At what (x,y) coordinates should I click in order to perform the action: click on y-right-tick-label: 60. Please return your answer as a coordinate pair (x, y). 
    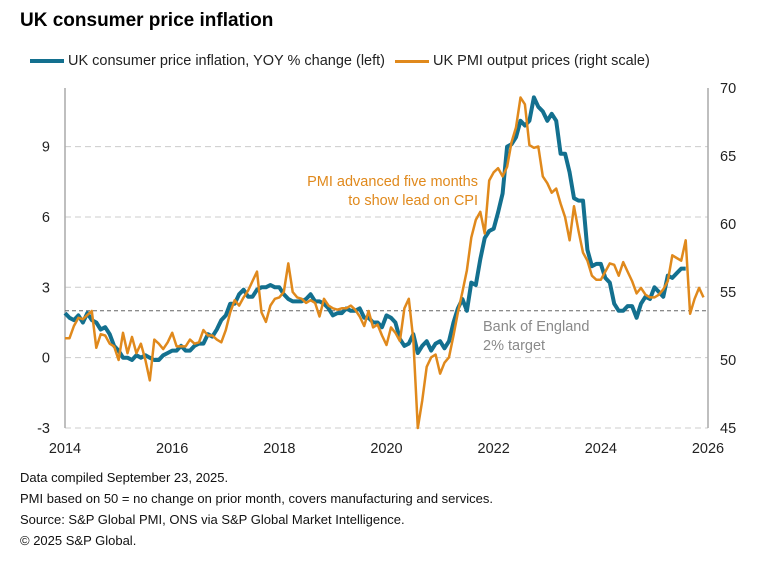
    Looking at the image, I should click on (728, 225).